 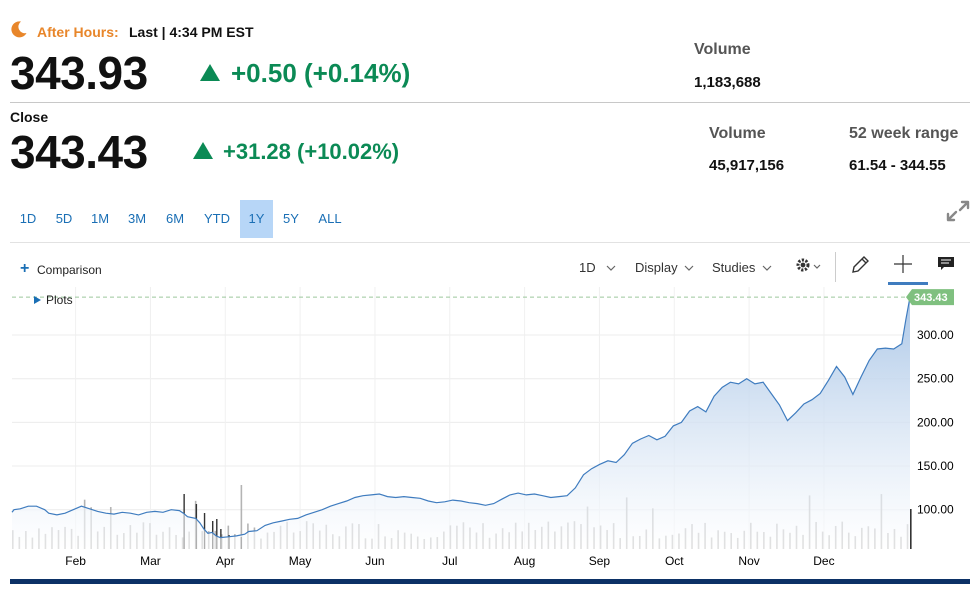 I want to click on x-tick-label: Oct, so click(x=674, y=561).